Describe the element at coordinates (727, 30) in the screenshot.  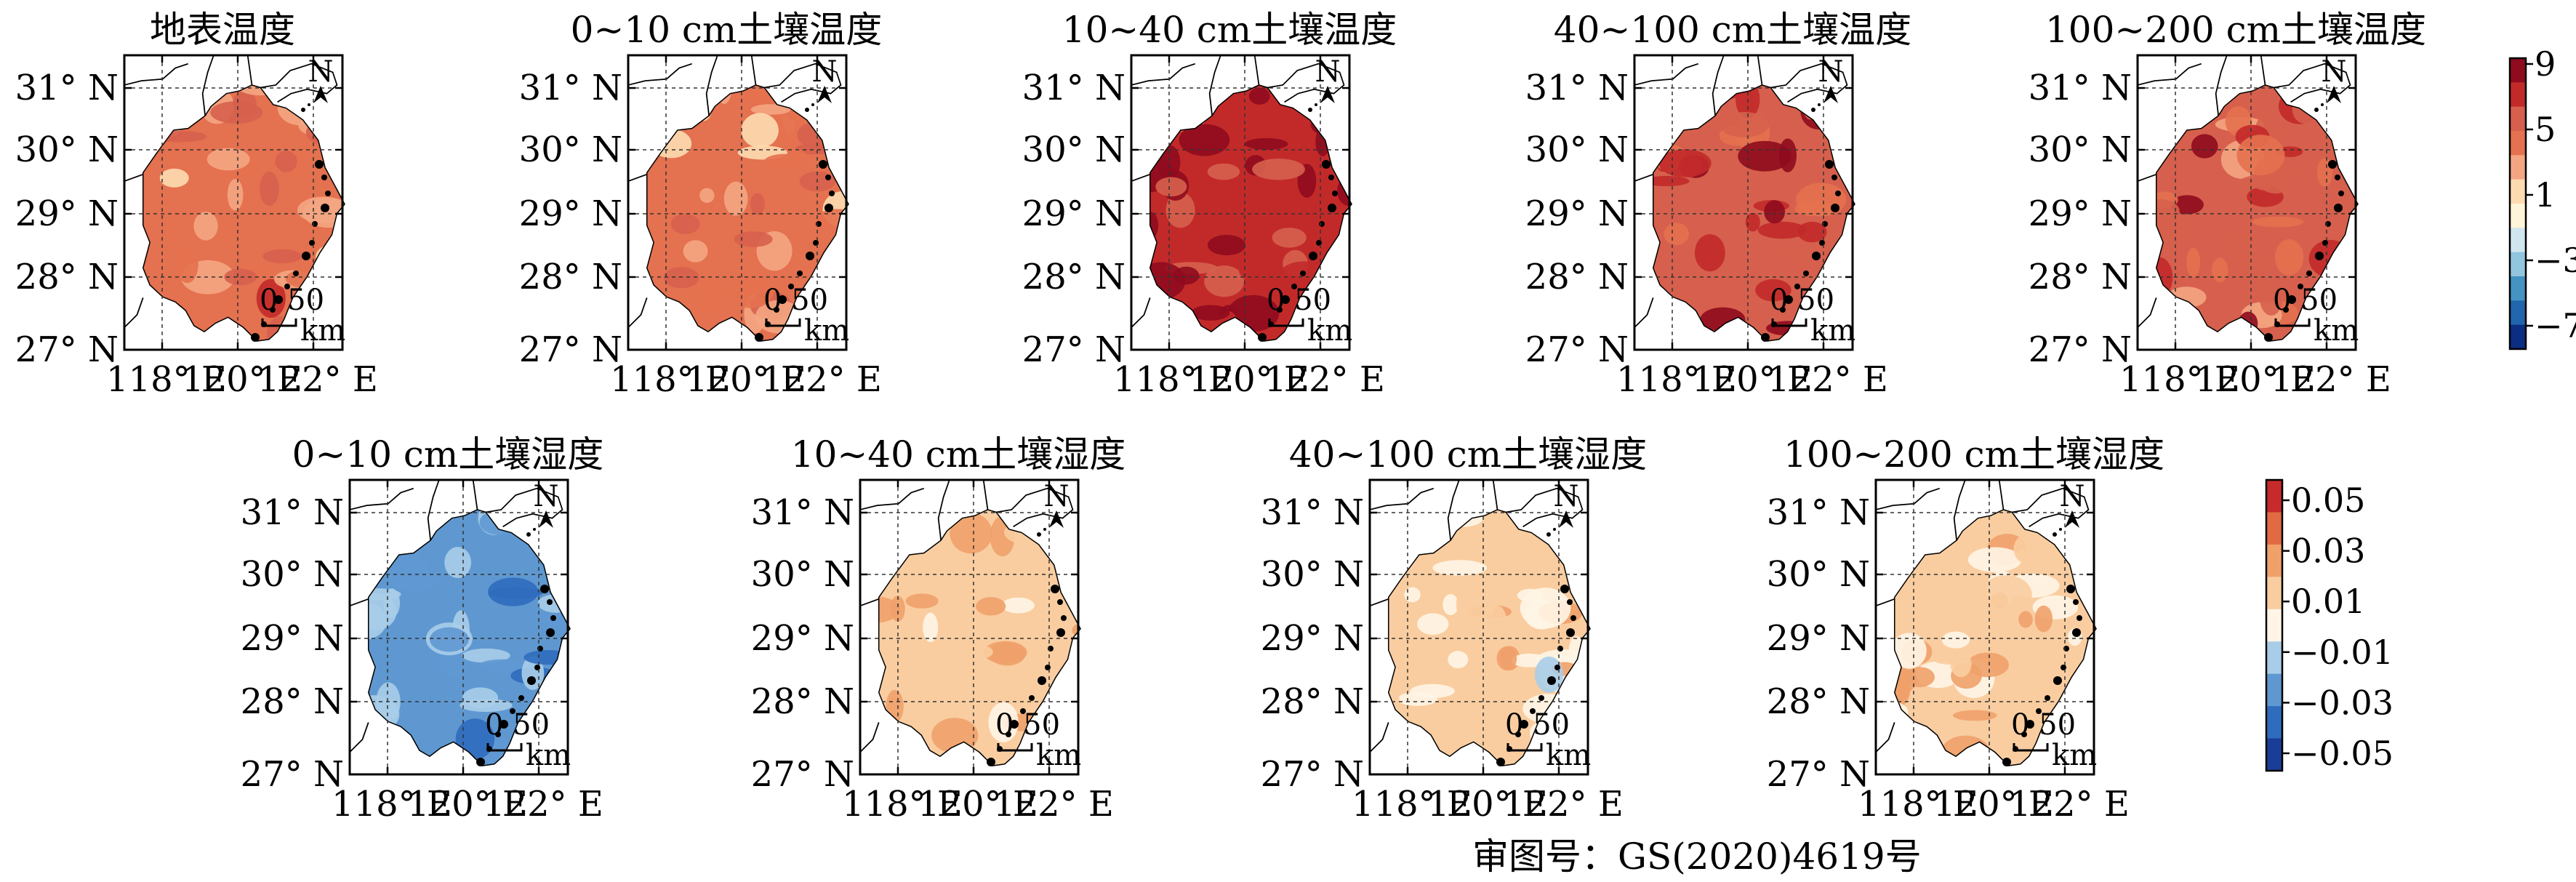
I see `temperature-panel-title: 0~10 cm土壤温度` at that location.